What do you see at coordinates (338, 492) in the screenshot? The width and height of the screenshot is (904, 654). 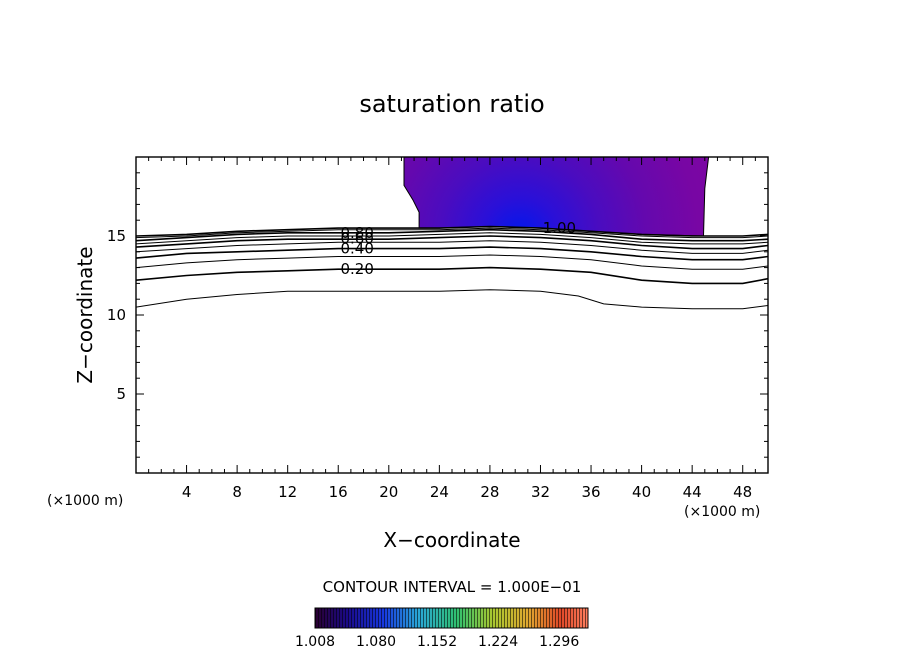 I see `x-tick-label: 16` at bounding box center [338, 492].